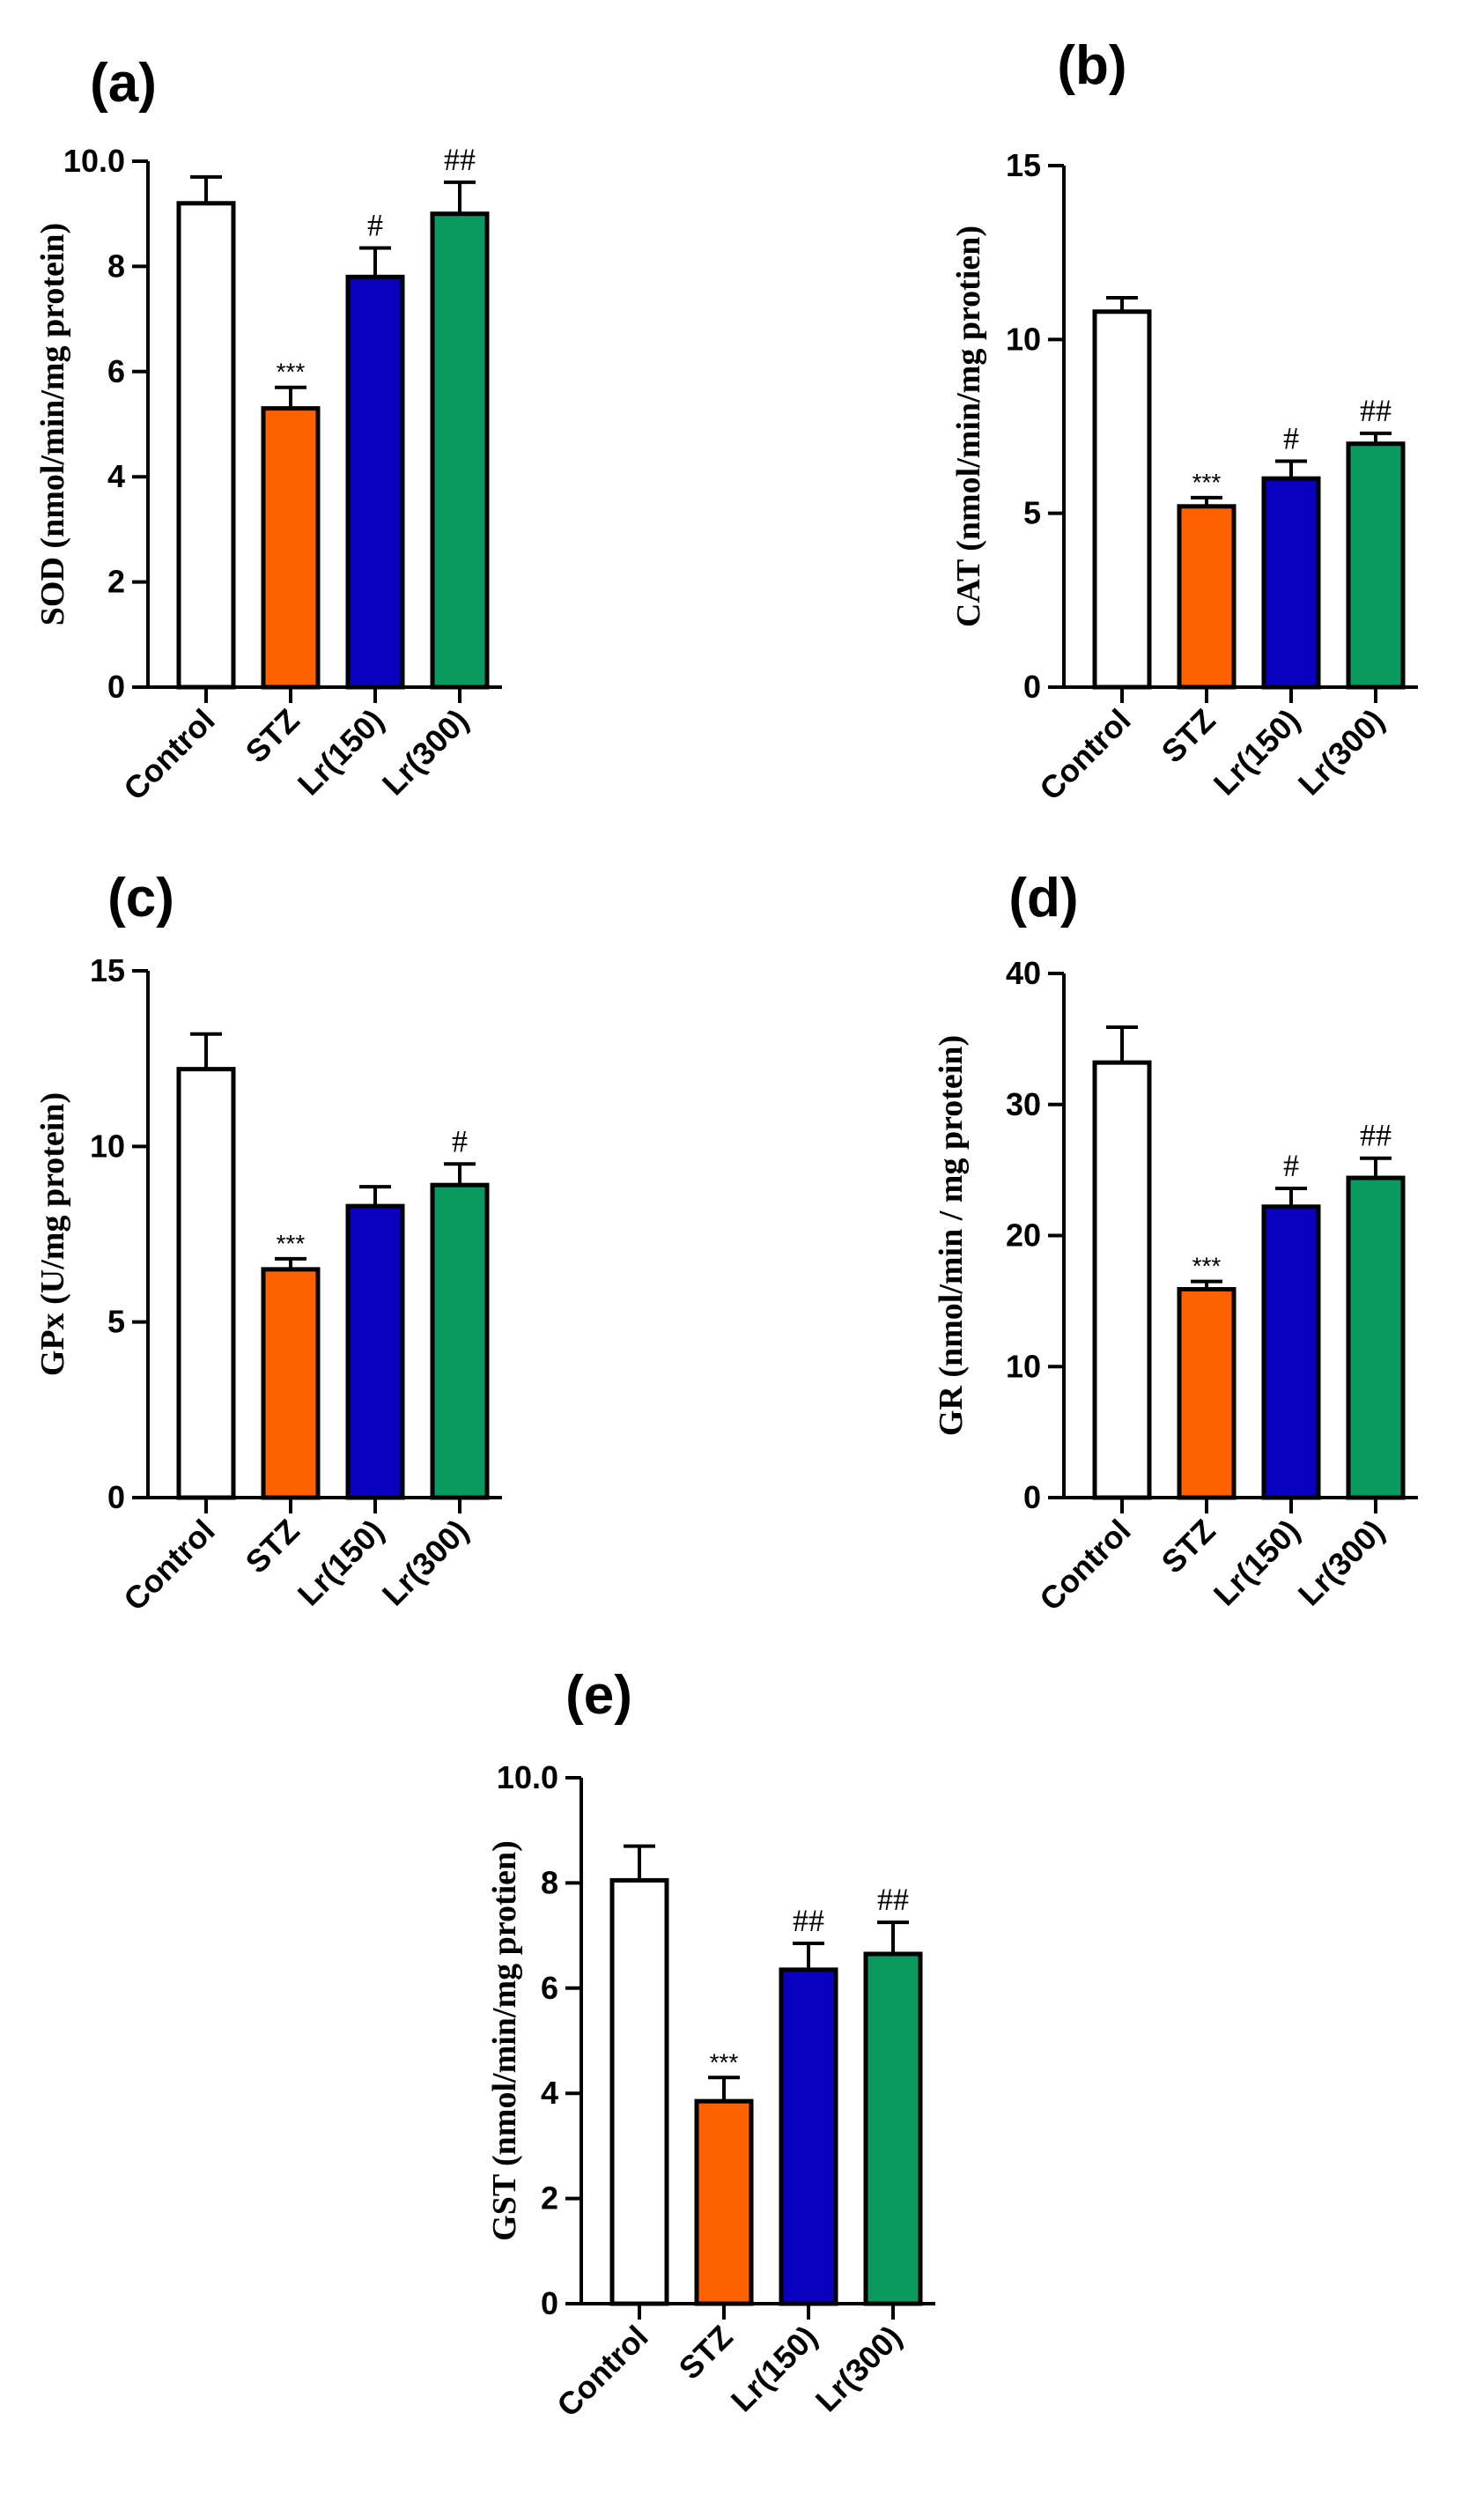 This screenshot has width=1484, height=2516. What do you see at coordinates (1043, 898) in the screenshot?
I see `panel-label: (d)` at bounding box center [1043, 898].